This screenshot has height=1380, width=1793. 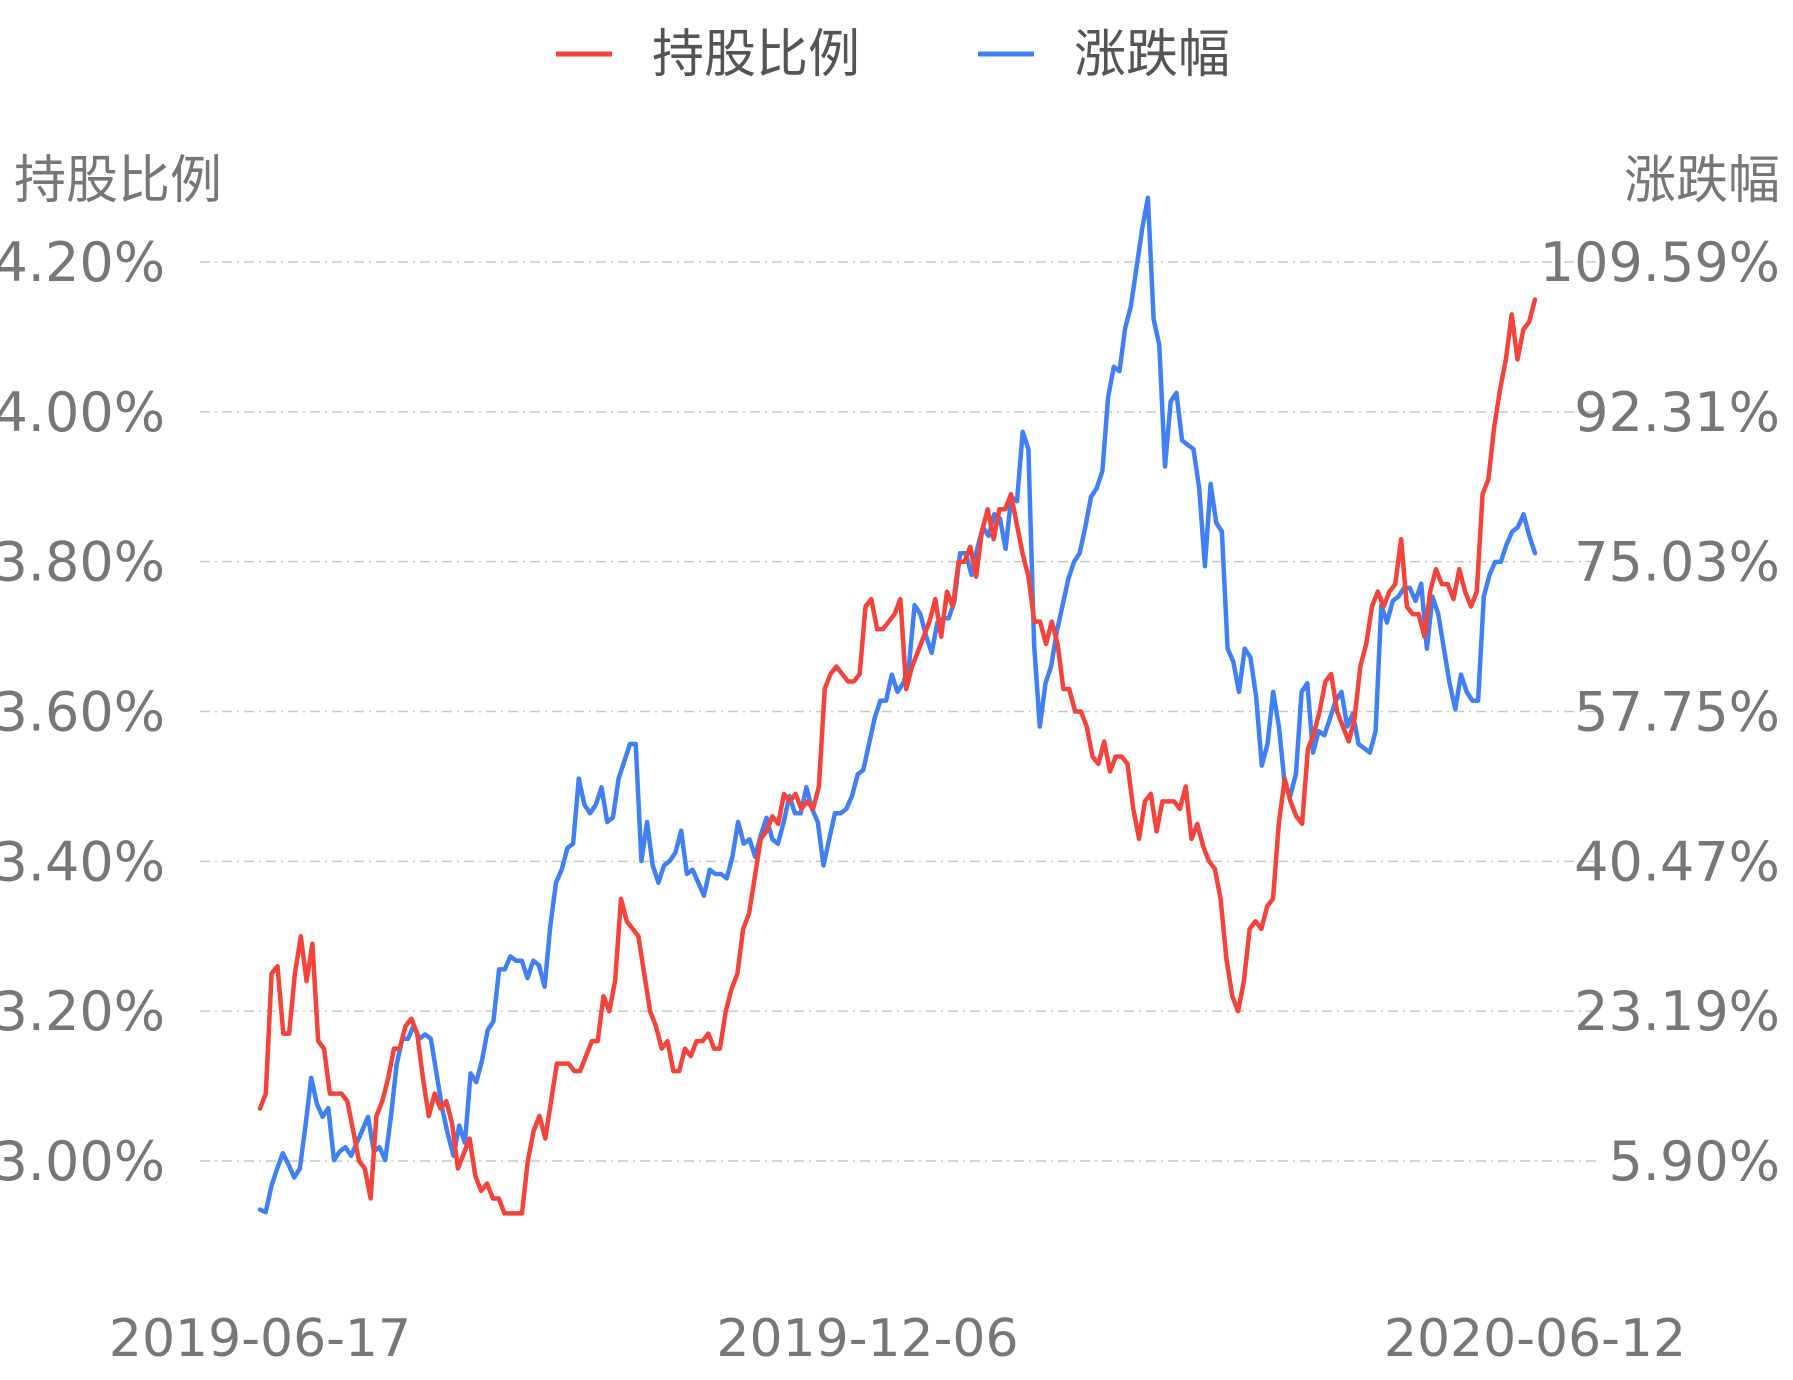 What do you see at coordinates (1677, 412) in the screenshot?
I see `right-tick-label: 92.31%` at bounding box center [1677, 412].